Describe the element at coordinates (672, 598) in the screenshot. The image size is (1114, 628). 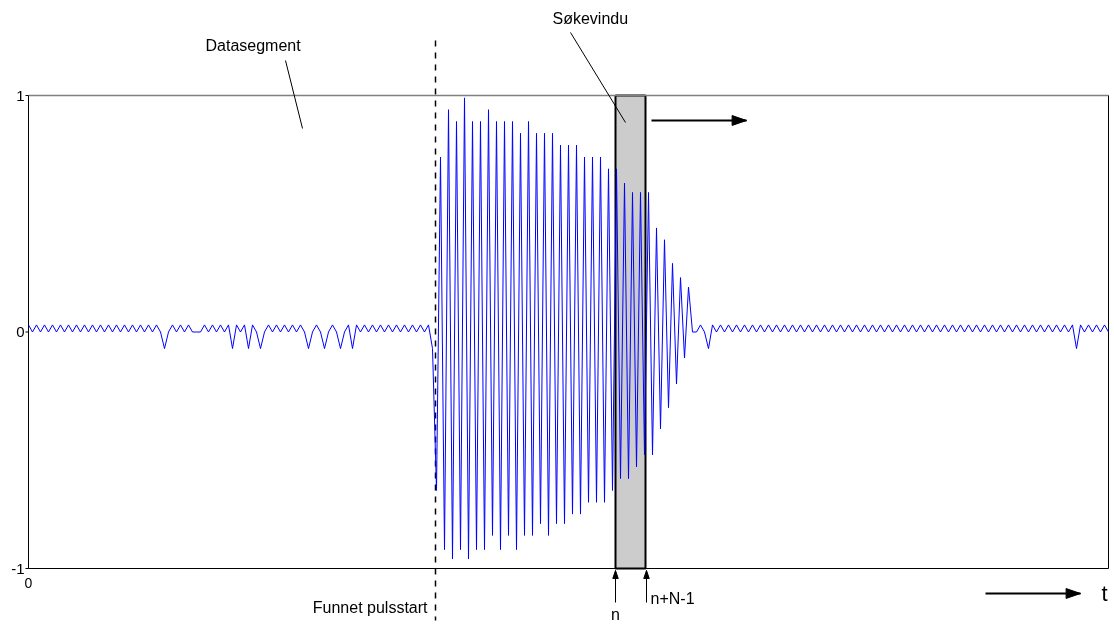
I see `text: n+N-1` at that location.